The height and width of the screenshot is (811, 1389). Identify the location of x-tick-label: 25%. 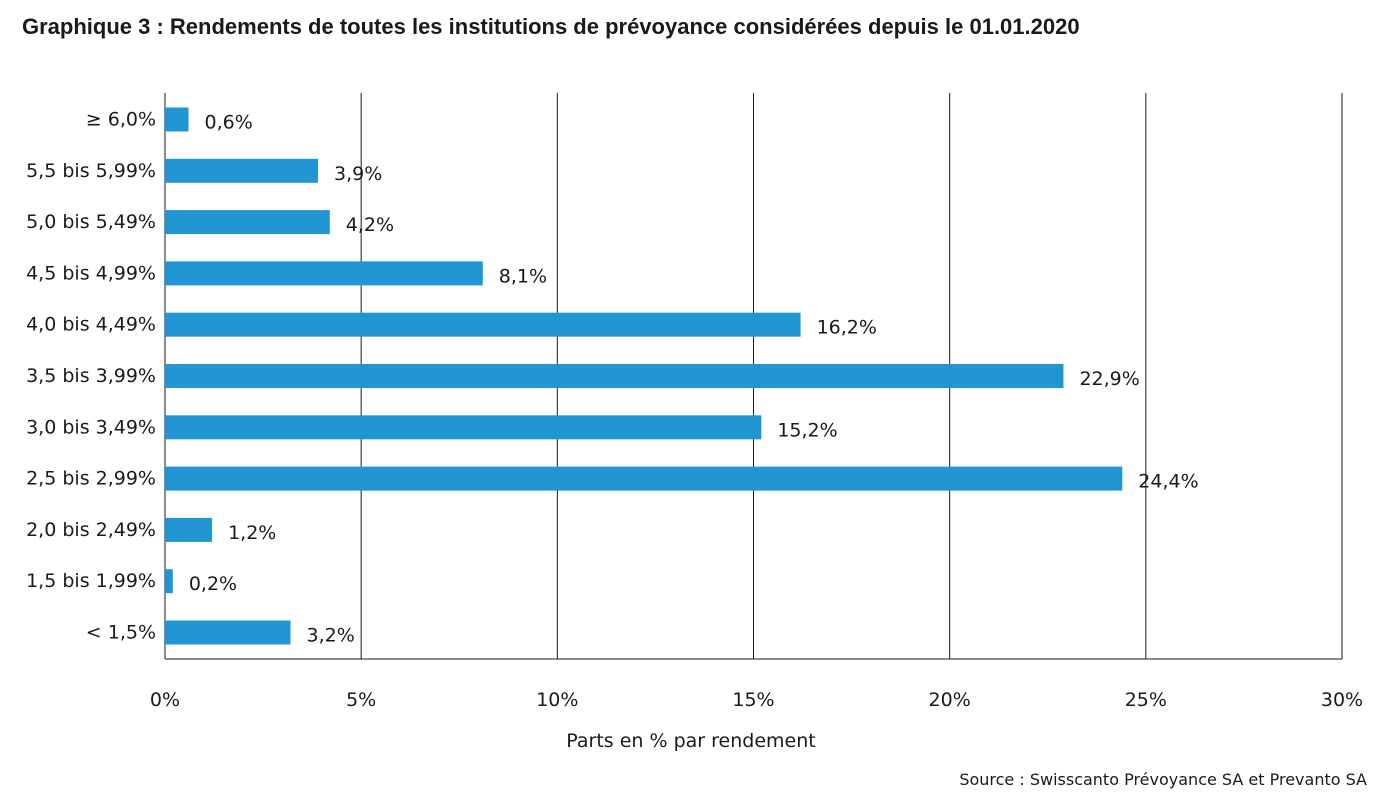
(1146, 700).